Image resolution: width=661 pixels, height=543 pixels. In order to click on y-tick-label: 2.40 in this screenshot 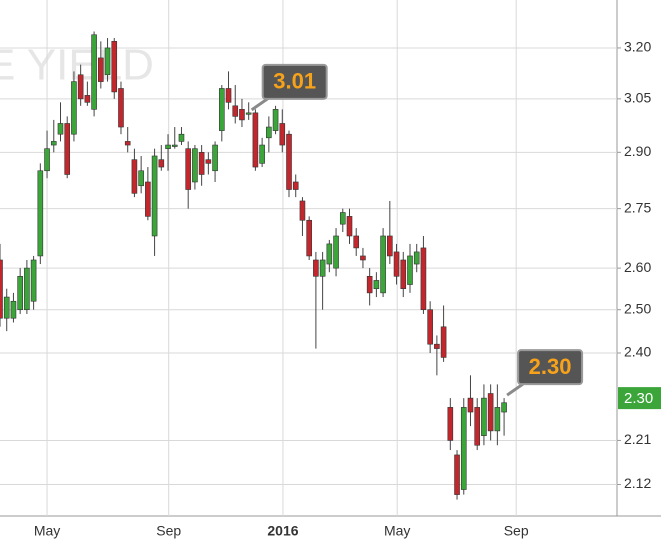, I will do `click(637, 352)`.